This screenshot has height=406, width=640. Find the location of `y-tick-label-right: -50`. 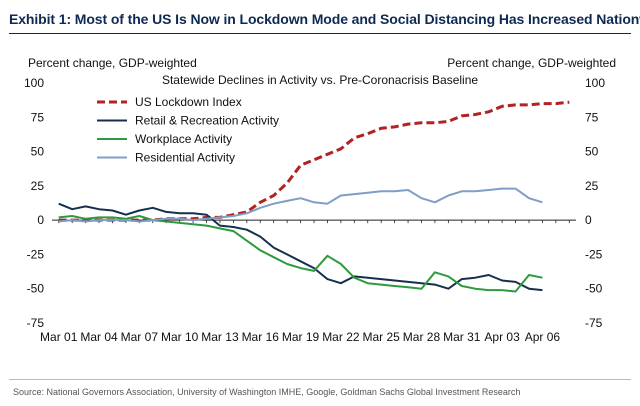

y-tick-label-right: -50 is located at coordinates (594, 289).